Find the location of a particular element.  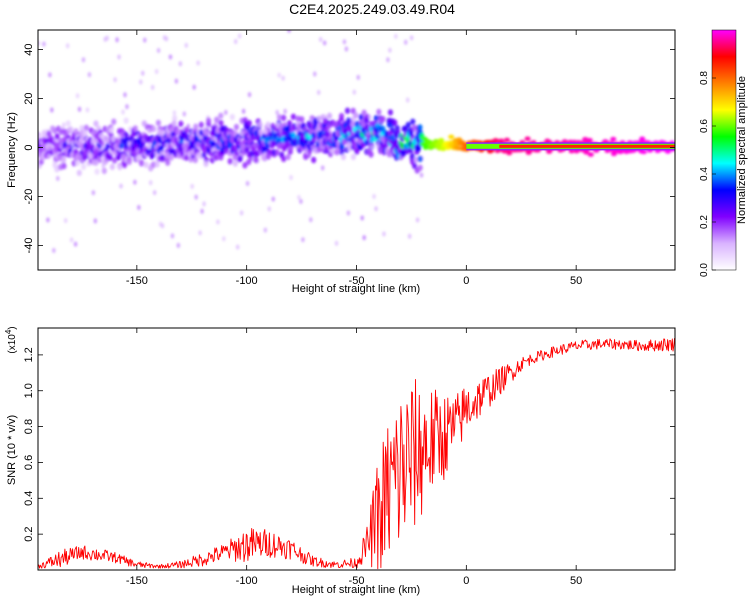

colorbar-label: Normalized spectral amplitude is located at coordinates (742, 150).